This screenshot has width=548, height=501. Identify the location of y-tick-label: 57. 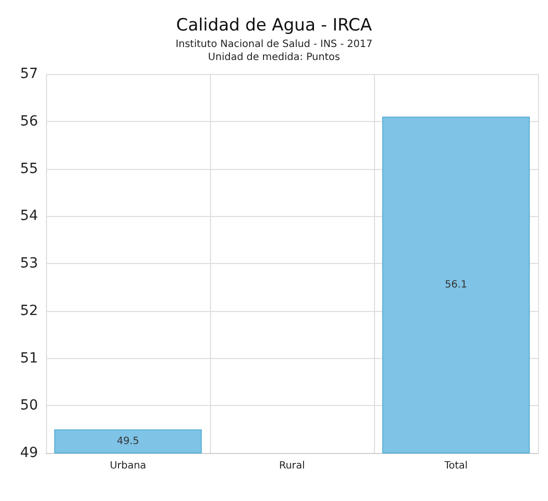
(29, 74).